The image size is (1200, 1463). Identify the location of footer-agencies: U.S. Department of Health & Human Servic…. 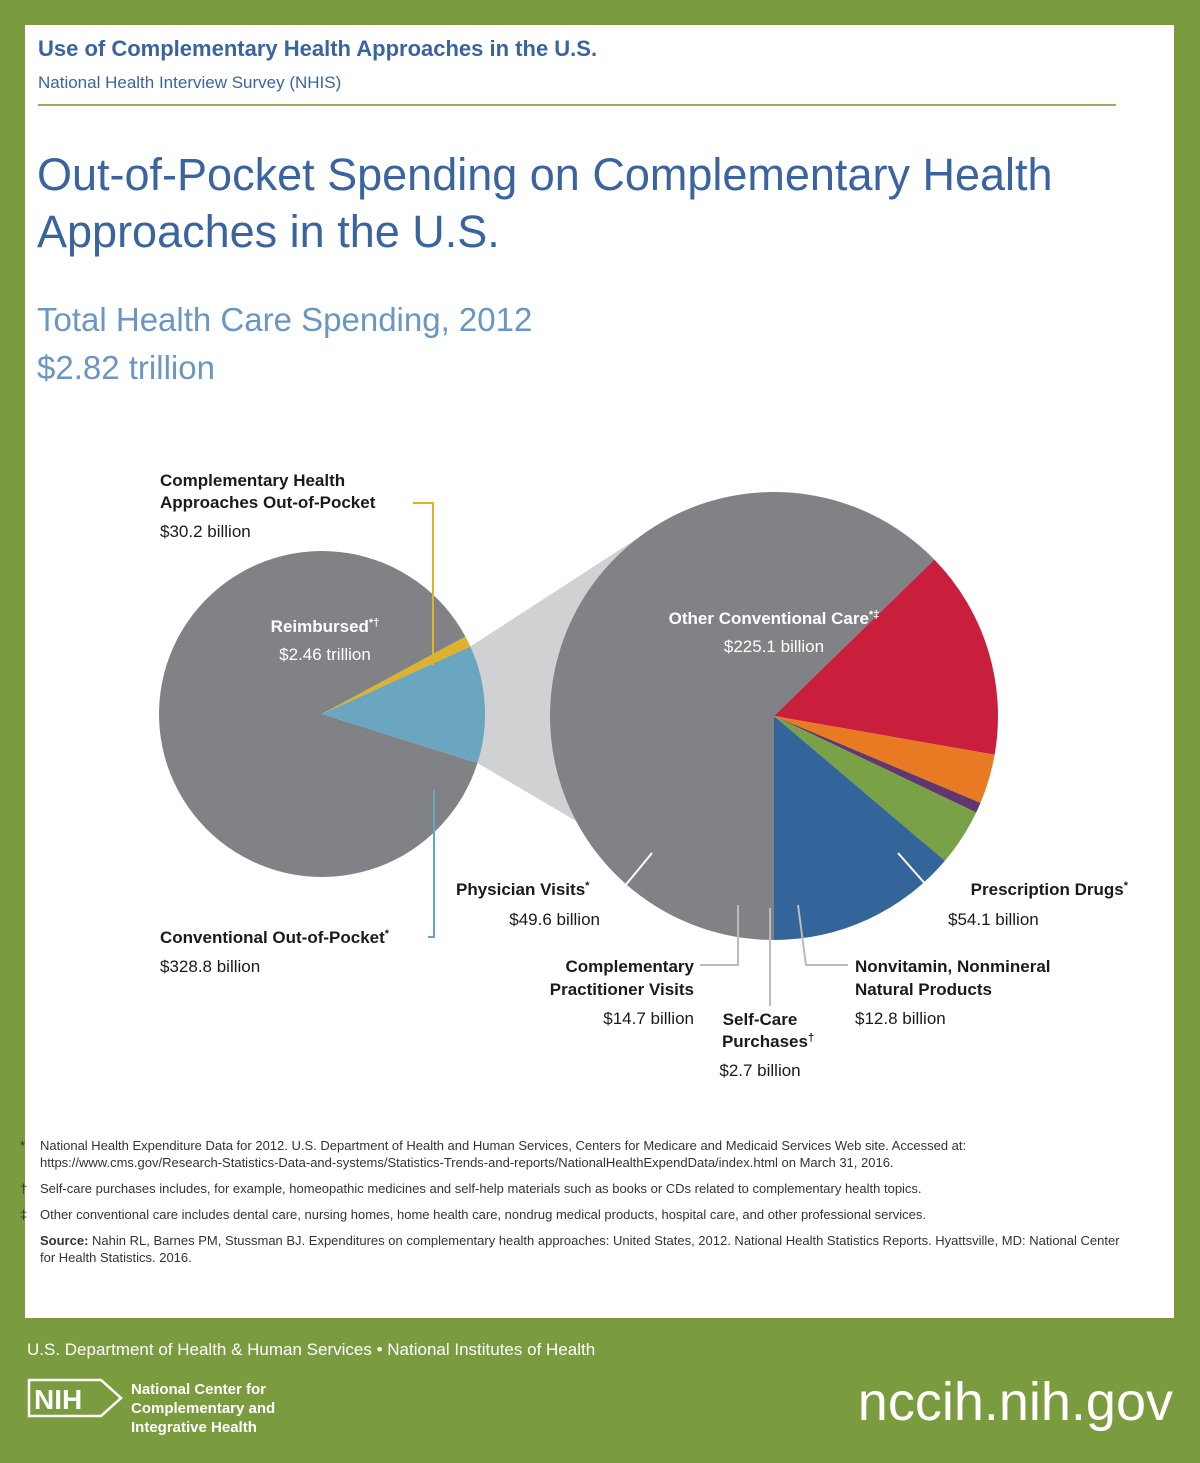
(311, 1349).